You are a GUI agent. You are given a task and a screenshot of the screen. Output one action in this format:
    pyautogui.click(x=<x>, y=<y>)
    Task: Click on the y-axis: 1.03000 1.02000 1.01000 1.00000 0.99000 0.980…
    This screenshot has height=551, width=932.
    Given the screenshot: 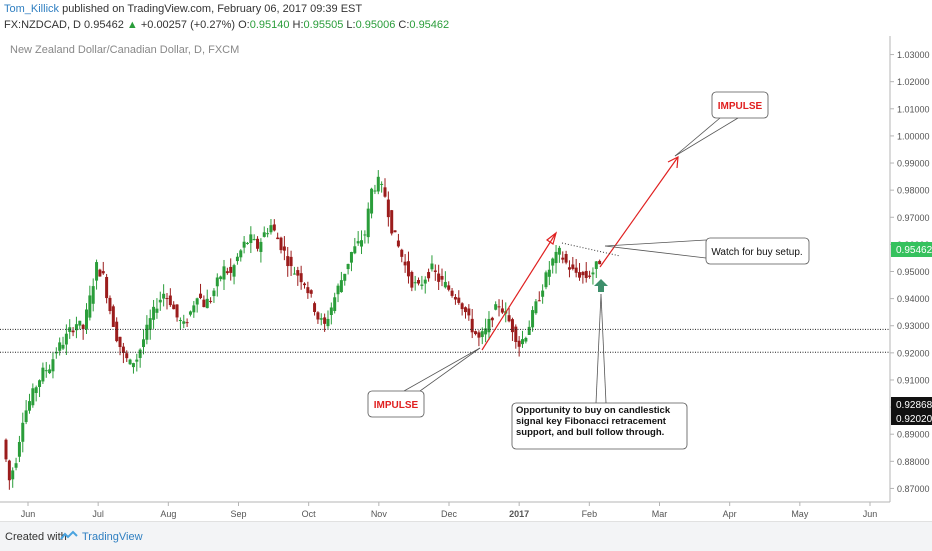 What is the action you would take?
    pyautogui.click(x=910, y=272)
    